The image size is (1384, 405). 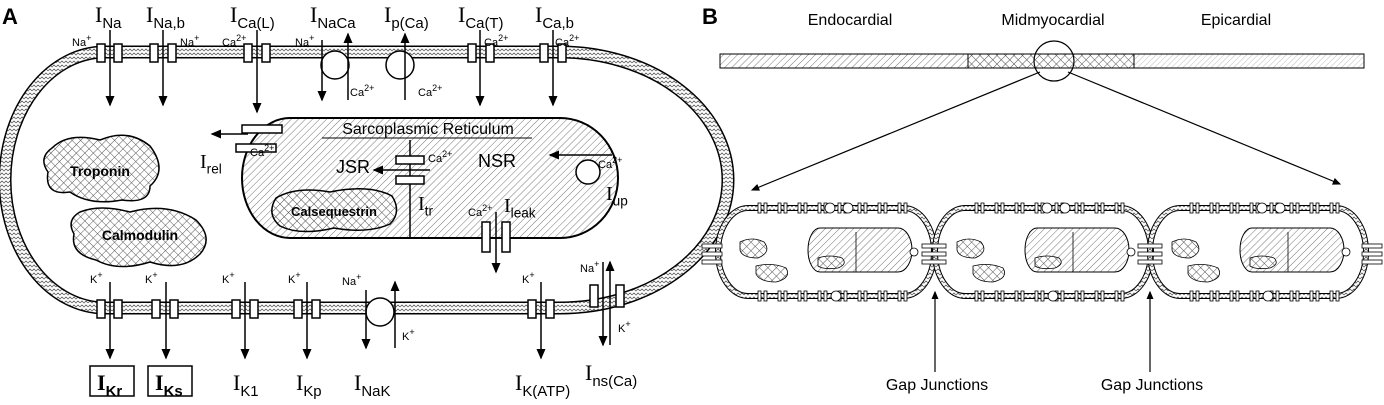 What do you see at coordinates (481, 17) in the screenshot?
I see `current-label-top-5: ICa(T)` at bounding box center [481, 17].